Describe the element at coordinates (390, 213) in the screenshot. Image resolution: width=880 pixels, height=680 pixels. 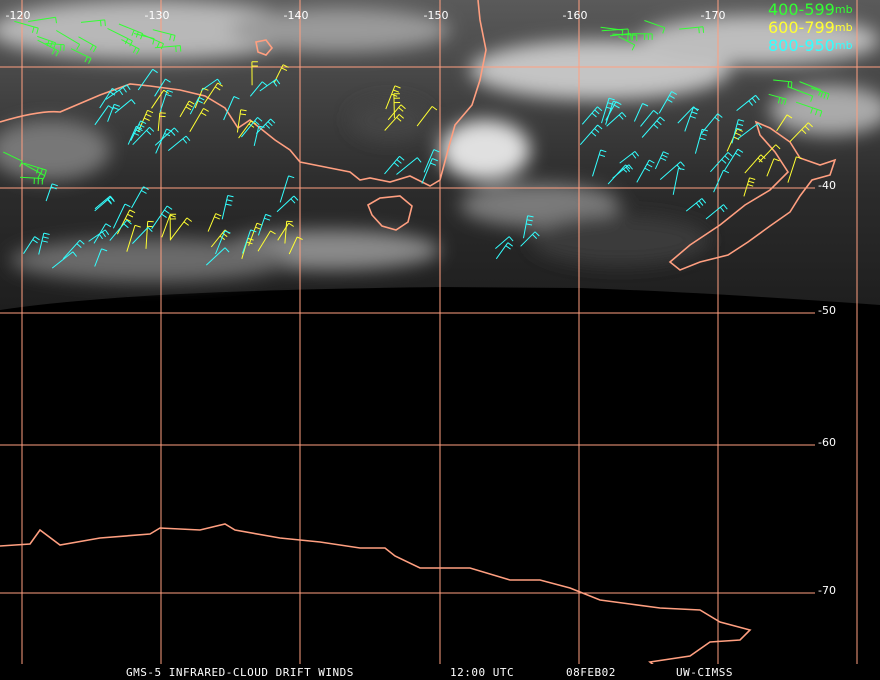
I see `tasmania-coast` at that location.